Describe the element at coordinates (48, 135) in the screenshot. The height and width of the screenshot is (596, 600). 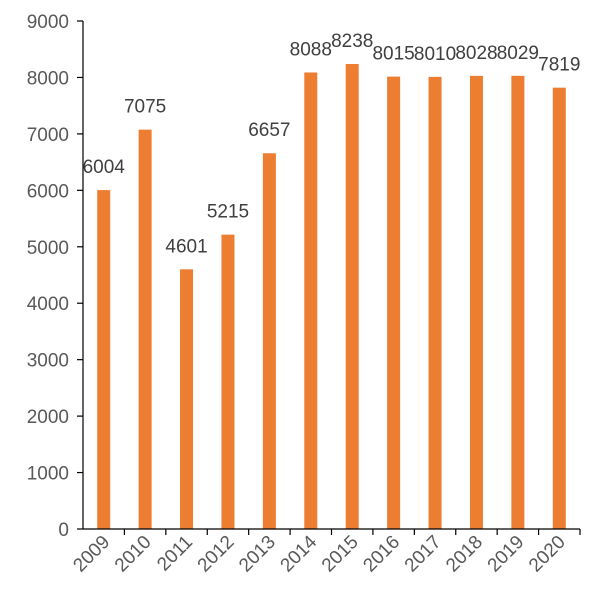
I see `y-tick-label: 7000` at that location.